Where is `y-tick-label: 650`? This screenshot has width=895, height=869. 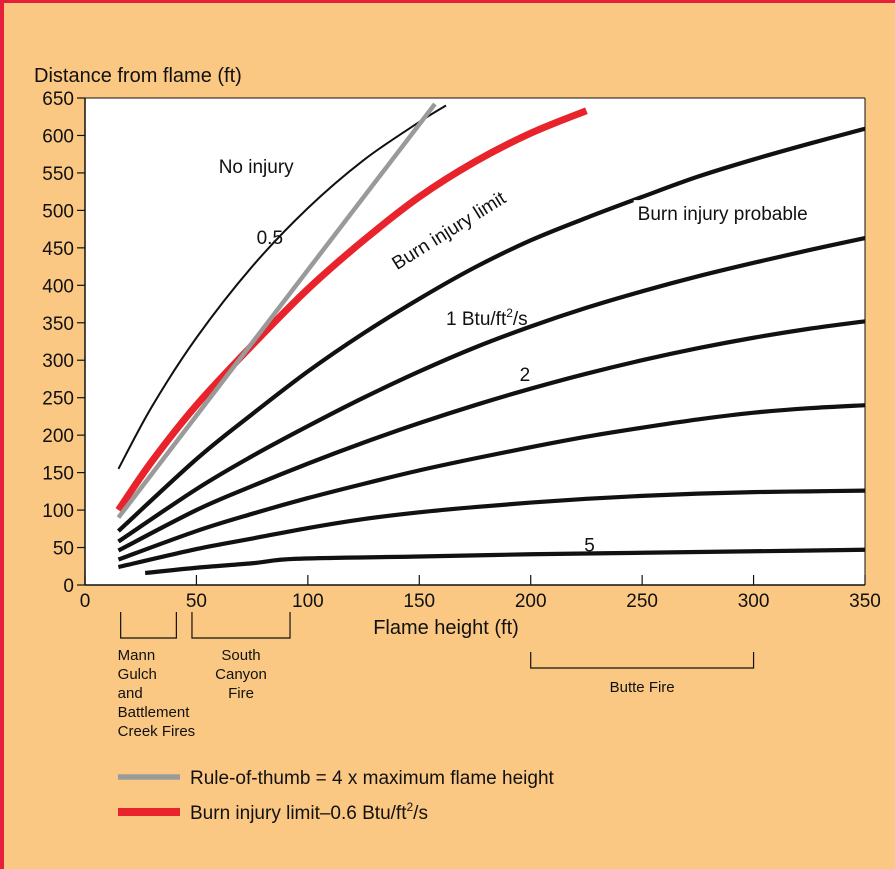 y-tick-label: 650 is located at coordinates (58, 99).